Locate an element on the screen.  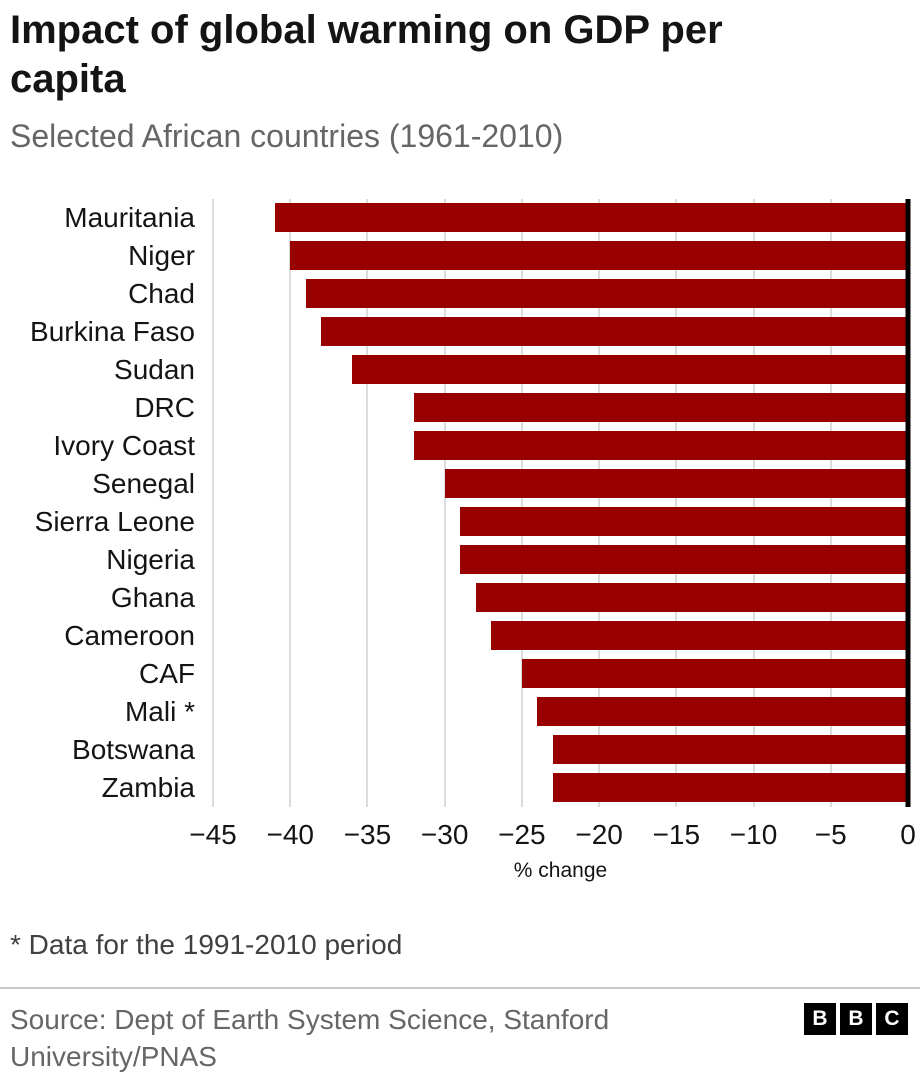
category-label: Ghana is located at coordinates (152, 597).